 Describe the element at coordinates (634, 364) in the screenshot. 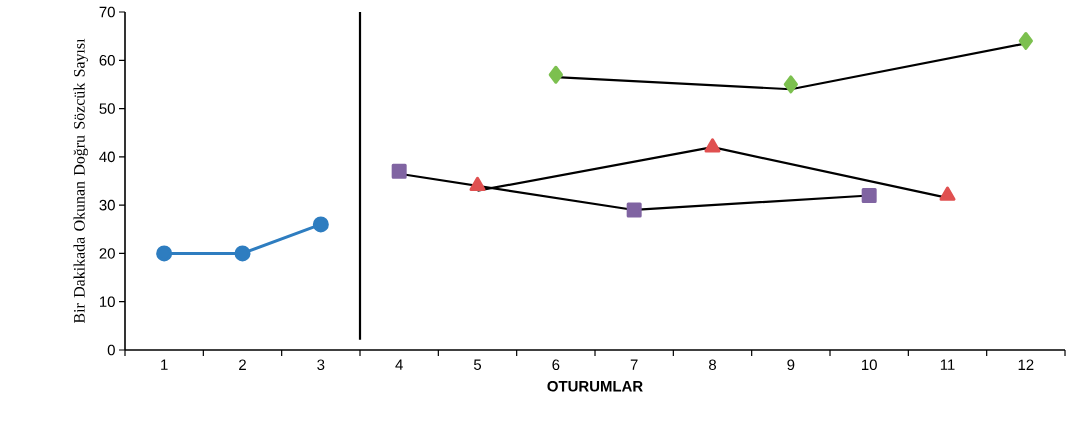

I see `x-tick-label: 7` at that location.